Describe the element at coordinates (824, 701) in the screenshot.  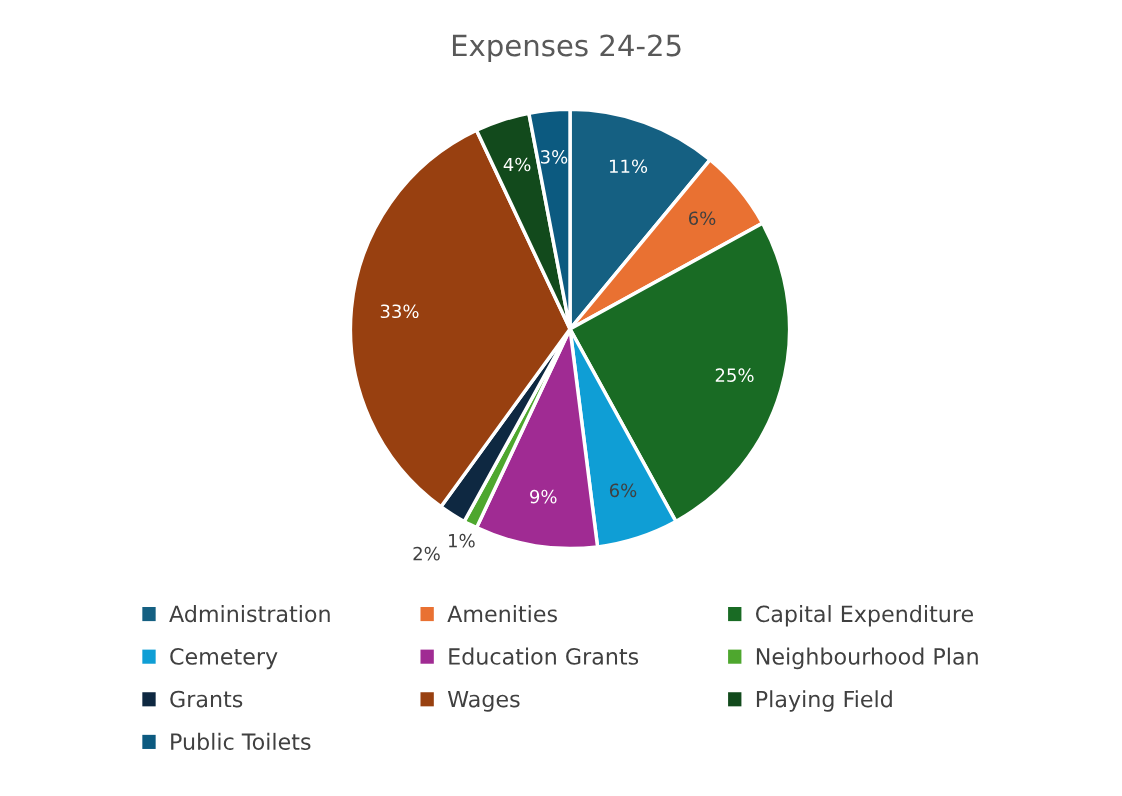
I see `legend-label: Playing Field` at that location.